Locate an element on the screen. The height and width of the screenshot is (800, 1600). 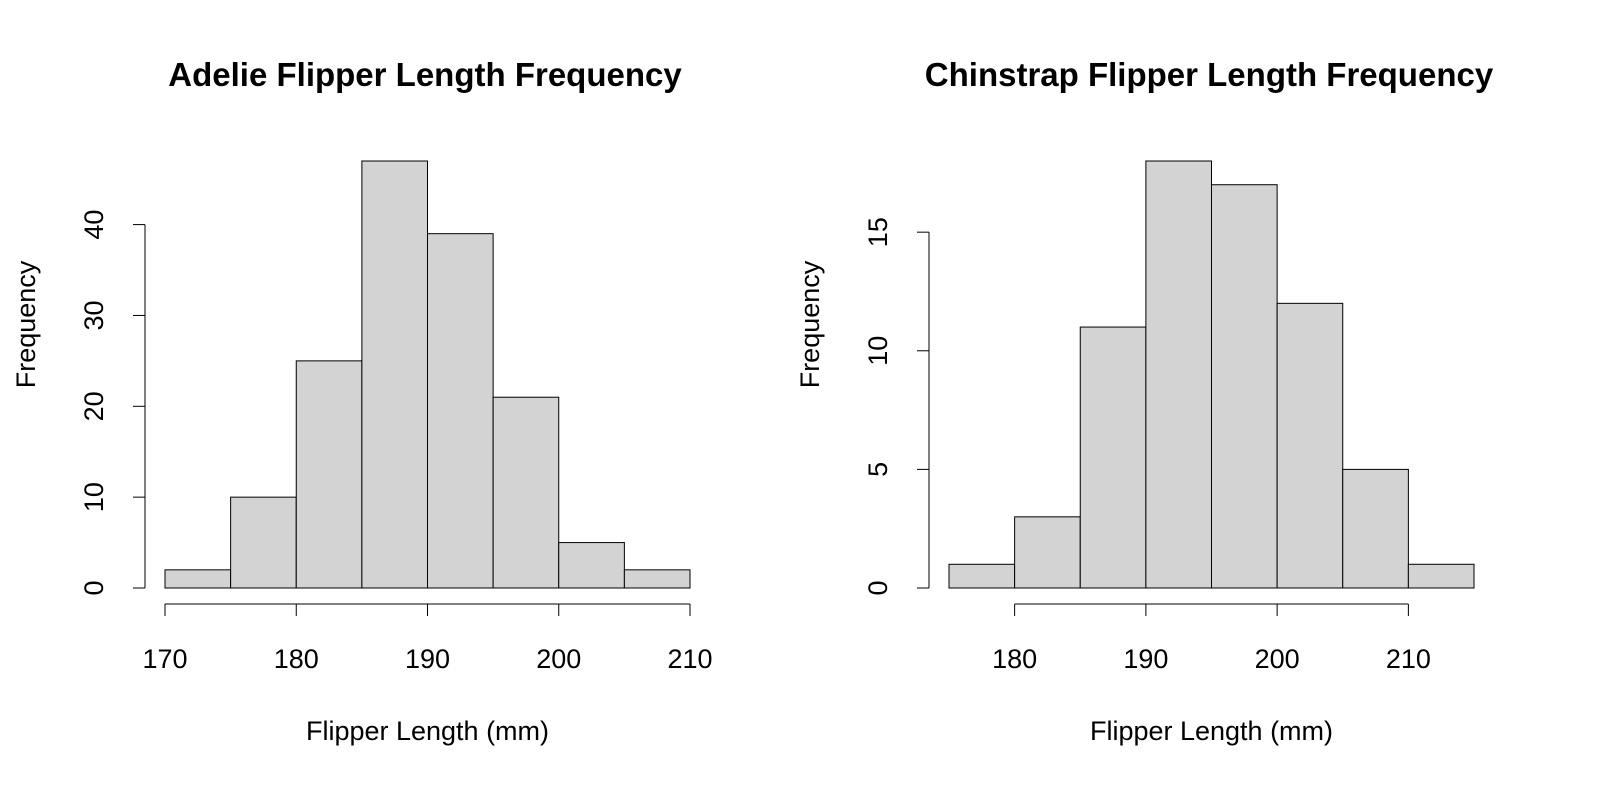
y-axis: 0 5 10 15 is located at coordinates (896, 406).